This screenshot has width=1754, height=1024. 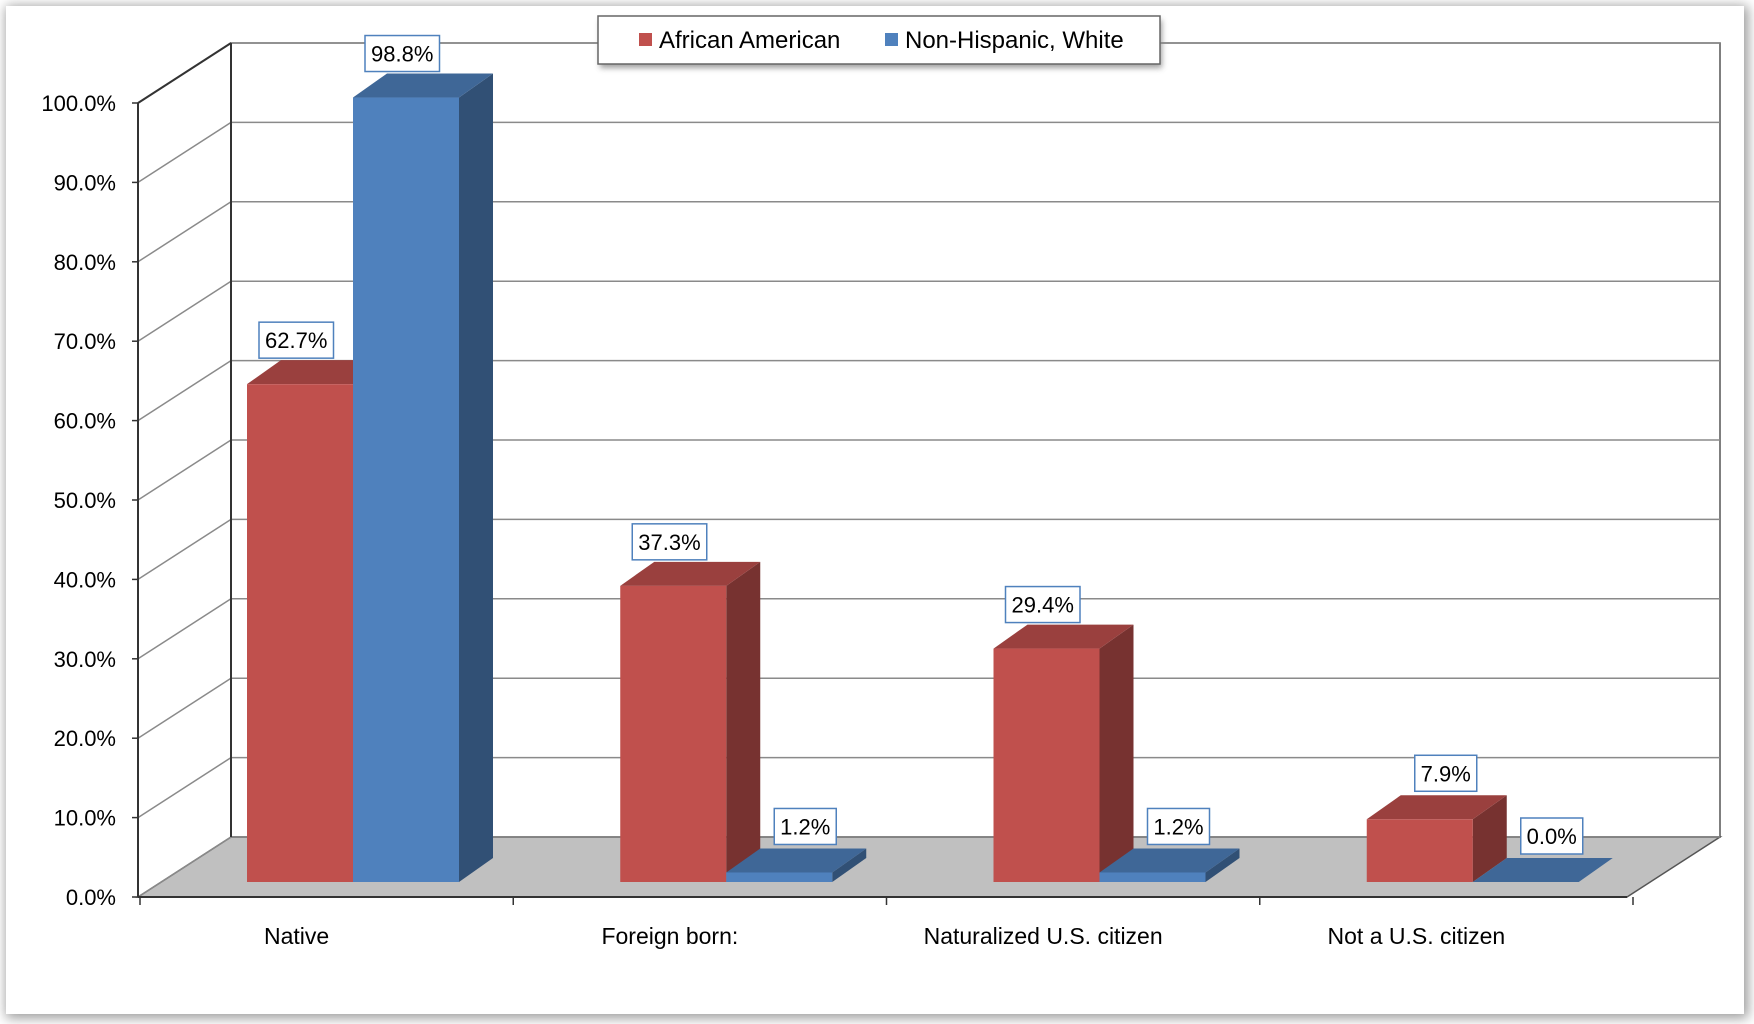 What do you see at coordinates (749, 40) in the screenshot?
I see `legend-label-african-american: African American` at bounding box center [749, 40].